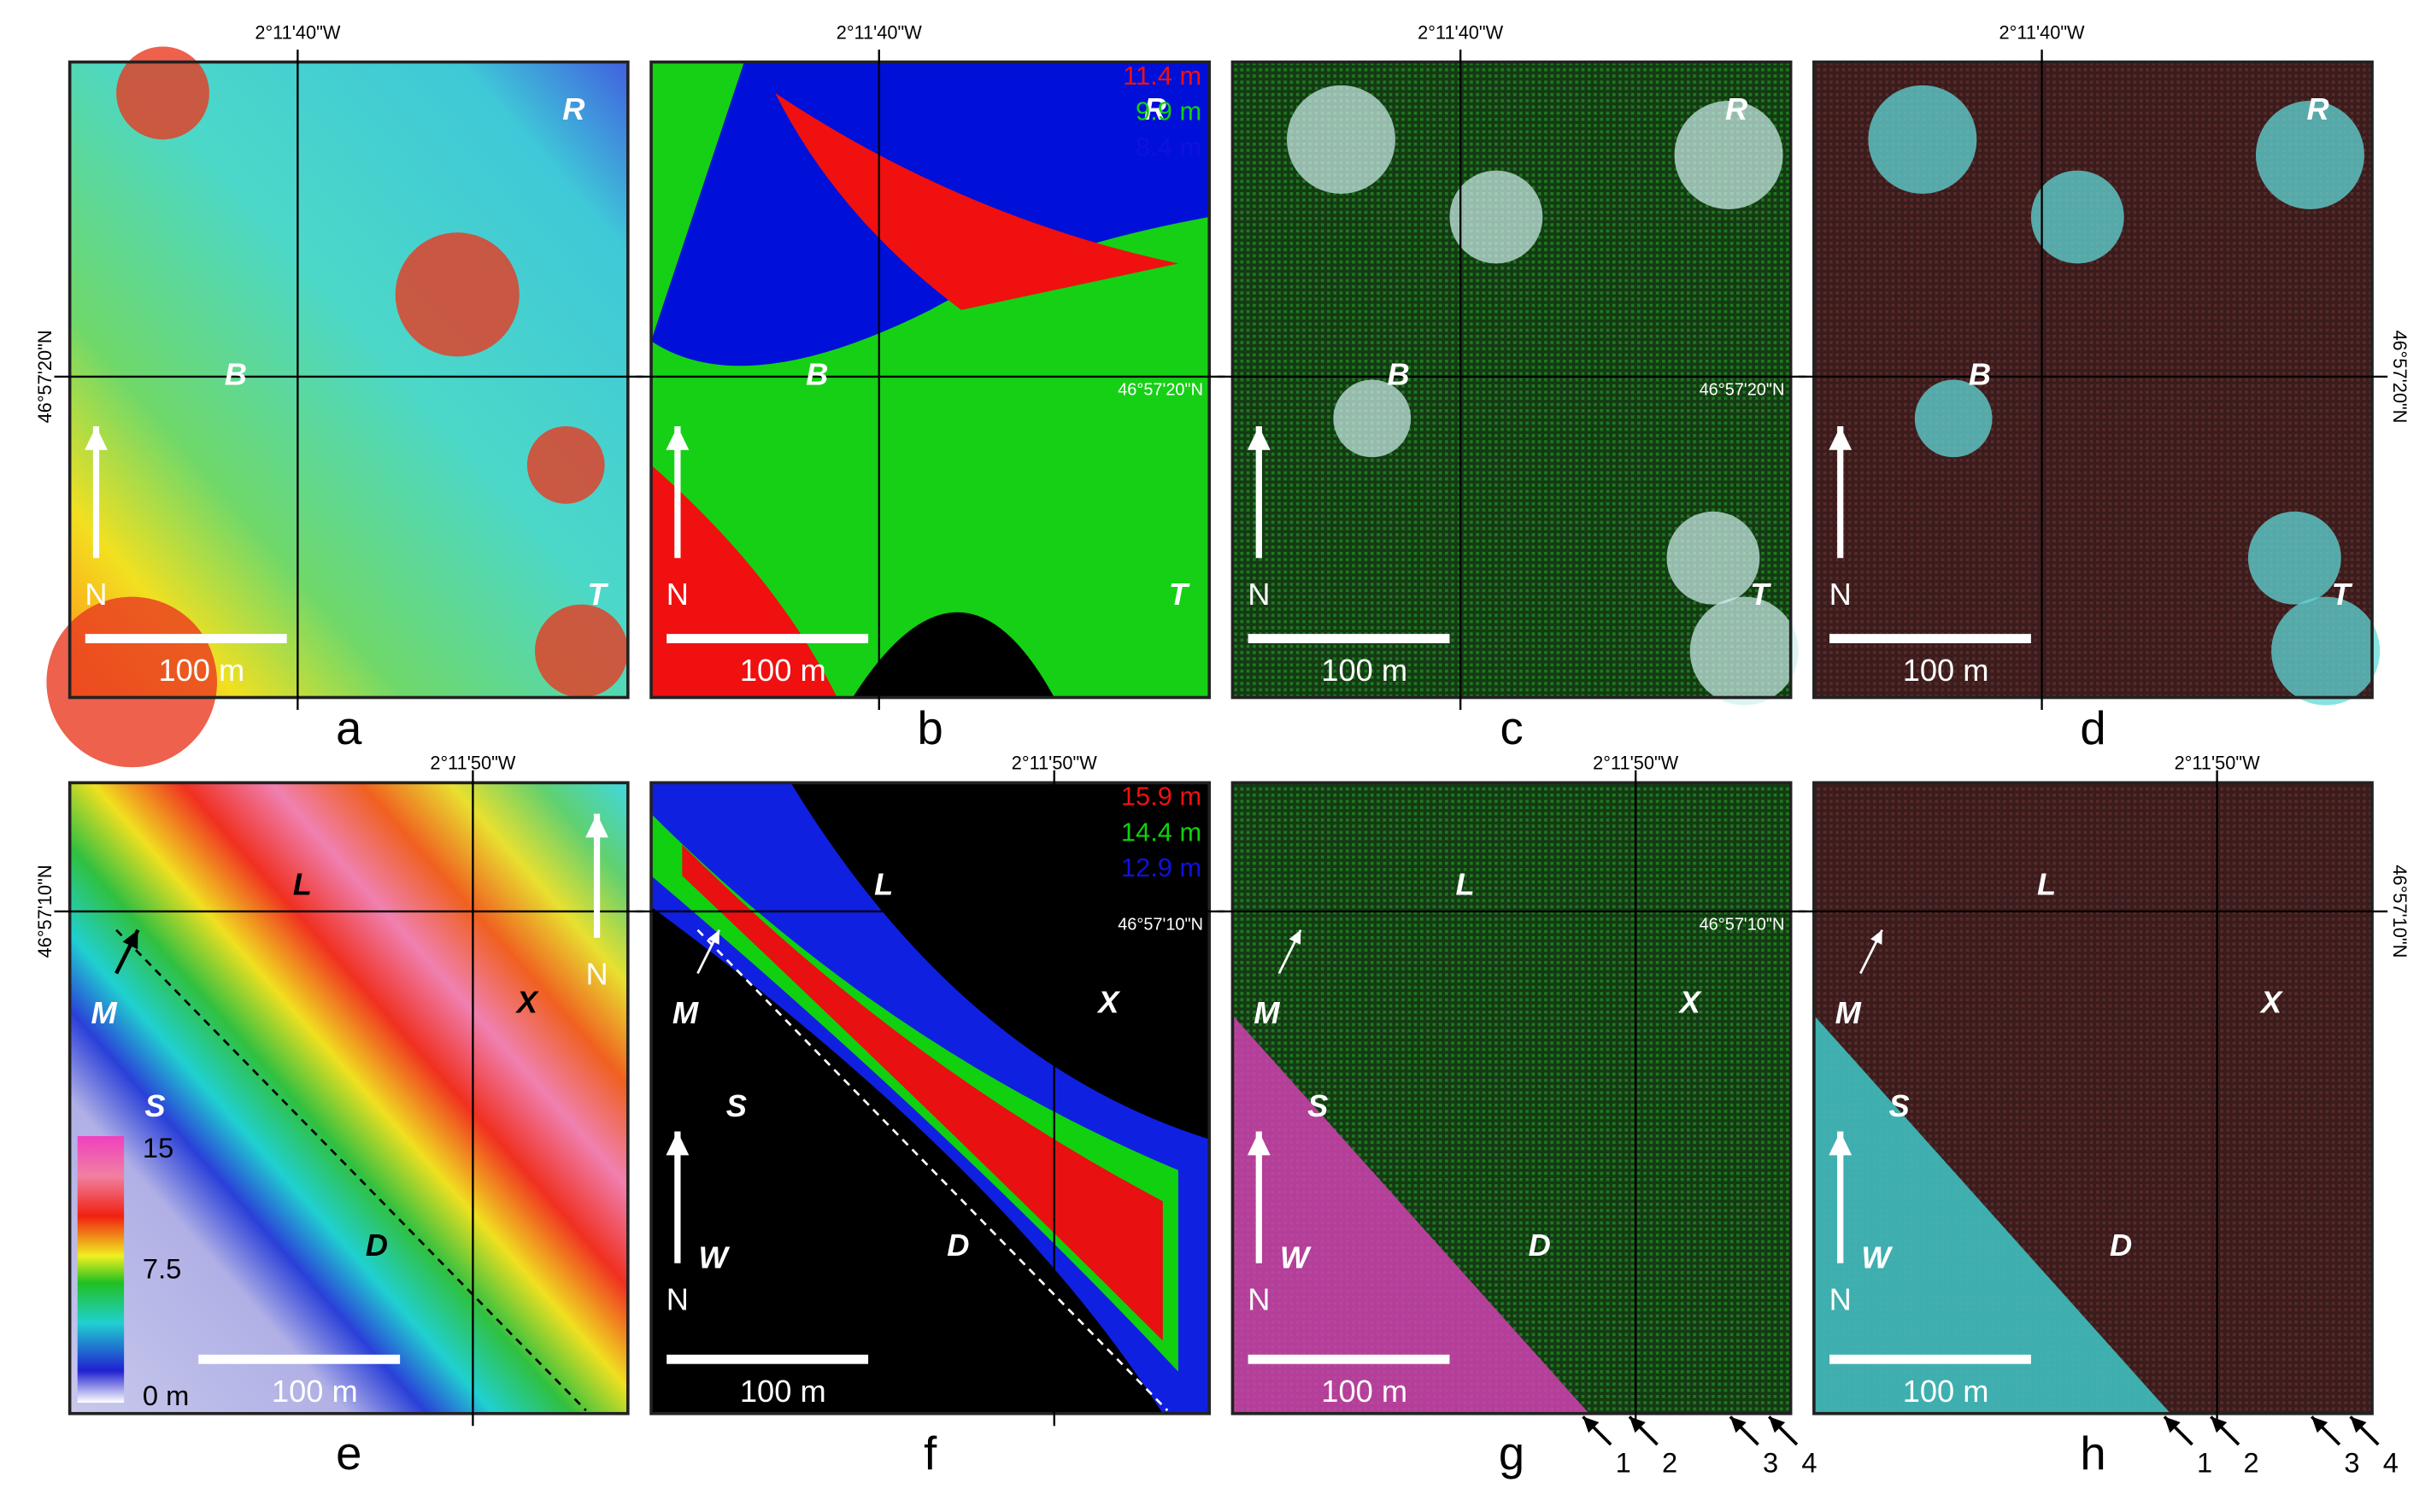 Image resolution: width=2431 pixels, height=1512 pixels. What do you see at coordinates (101, 1269) in the screenshot?
I see `colorbar` at bounding box center [101, 1269].